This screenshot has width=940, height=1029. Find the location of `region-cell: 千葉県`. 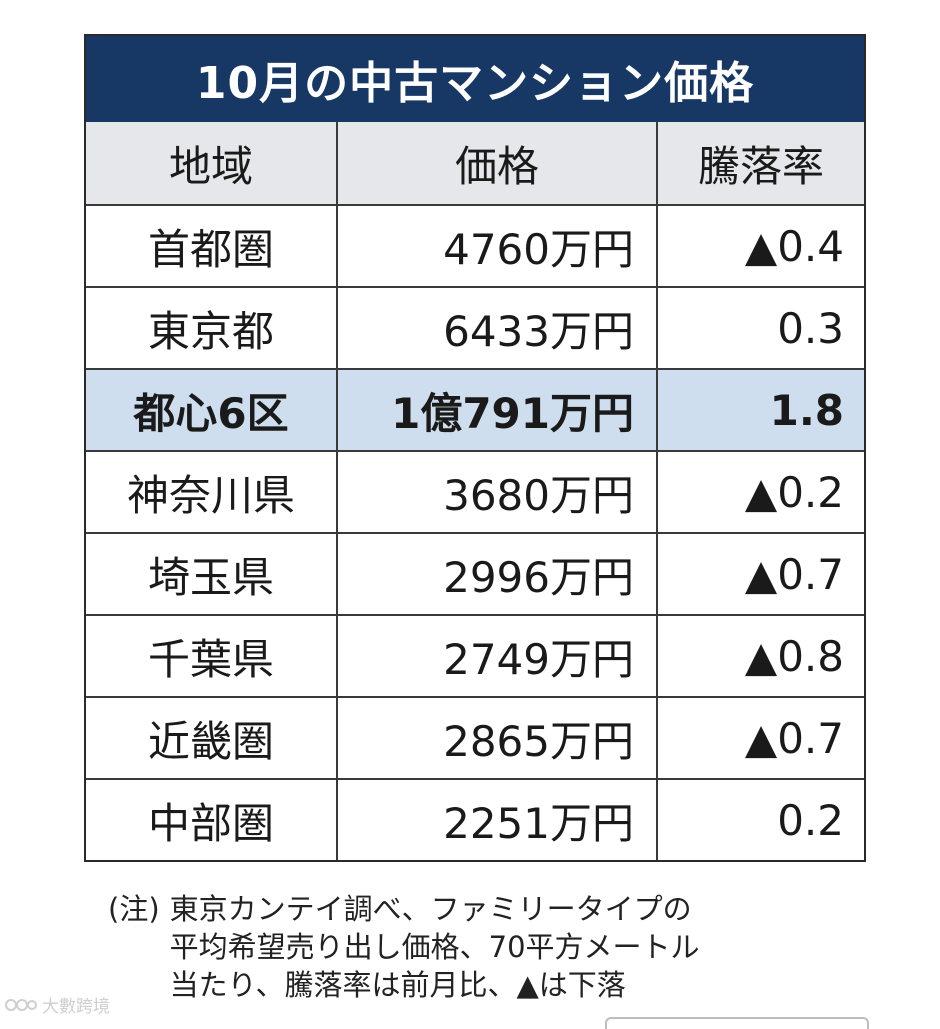

region-cell: 千葉県 is located at coordinates (212, 656).